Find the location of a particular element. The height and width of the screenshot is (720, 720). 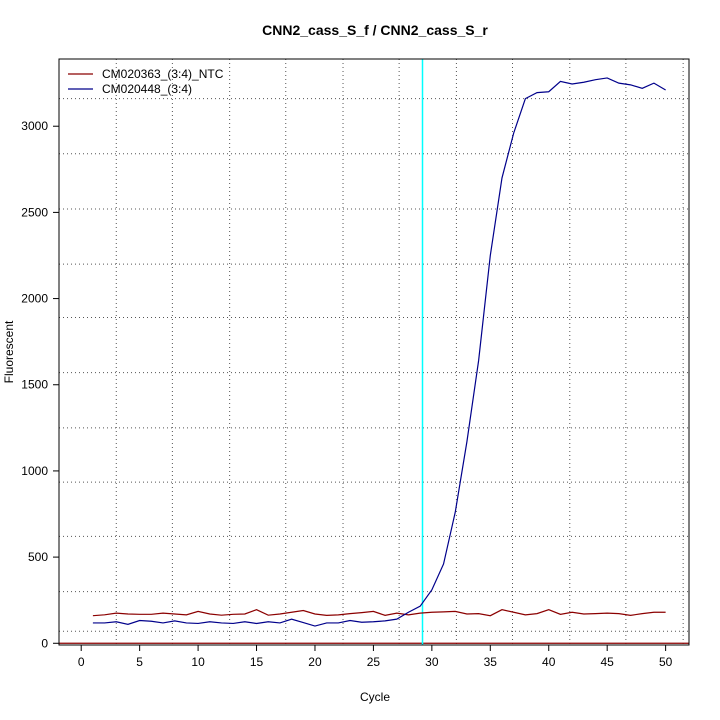

x-tick-label: 0 is located at coordinates (81, 662).